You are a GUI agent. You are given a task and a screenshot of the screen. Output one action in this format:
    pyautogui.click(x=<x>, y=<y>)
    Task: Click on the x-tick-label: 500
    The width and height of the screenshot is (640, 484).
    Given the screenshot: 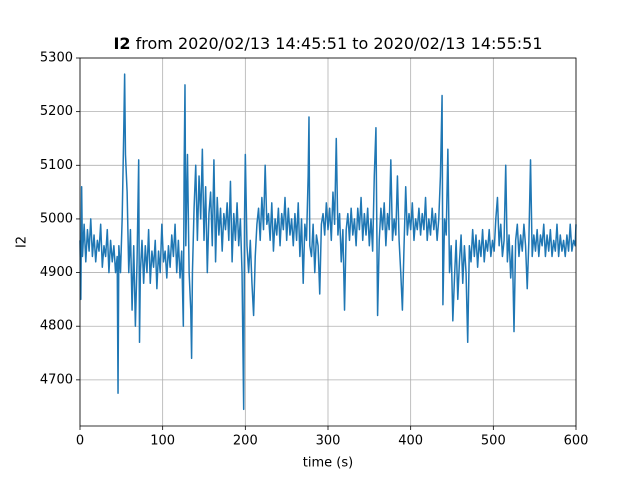 What is the action you would take?
    pyautogui.click(x=493, y=441)
    